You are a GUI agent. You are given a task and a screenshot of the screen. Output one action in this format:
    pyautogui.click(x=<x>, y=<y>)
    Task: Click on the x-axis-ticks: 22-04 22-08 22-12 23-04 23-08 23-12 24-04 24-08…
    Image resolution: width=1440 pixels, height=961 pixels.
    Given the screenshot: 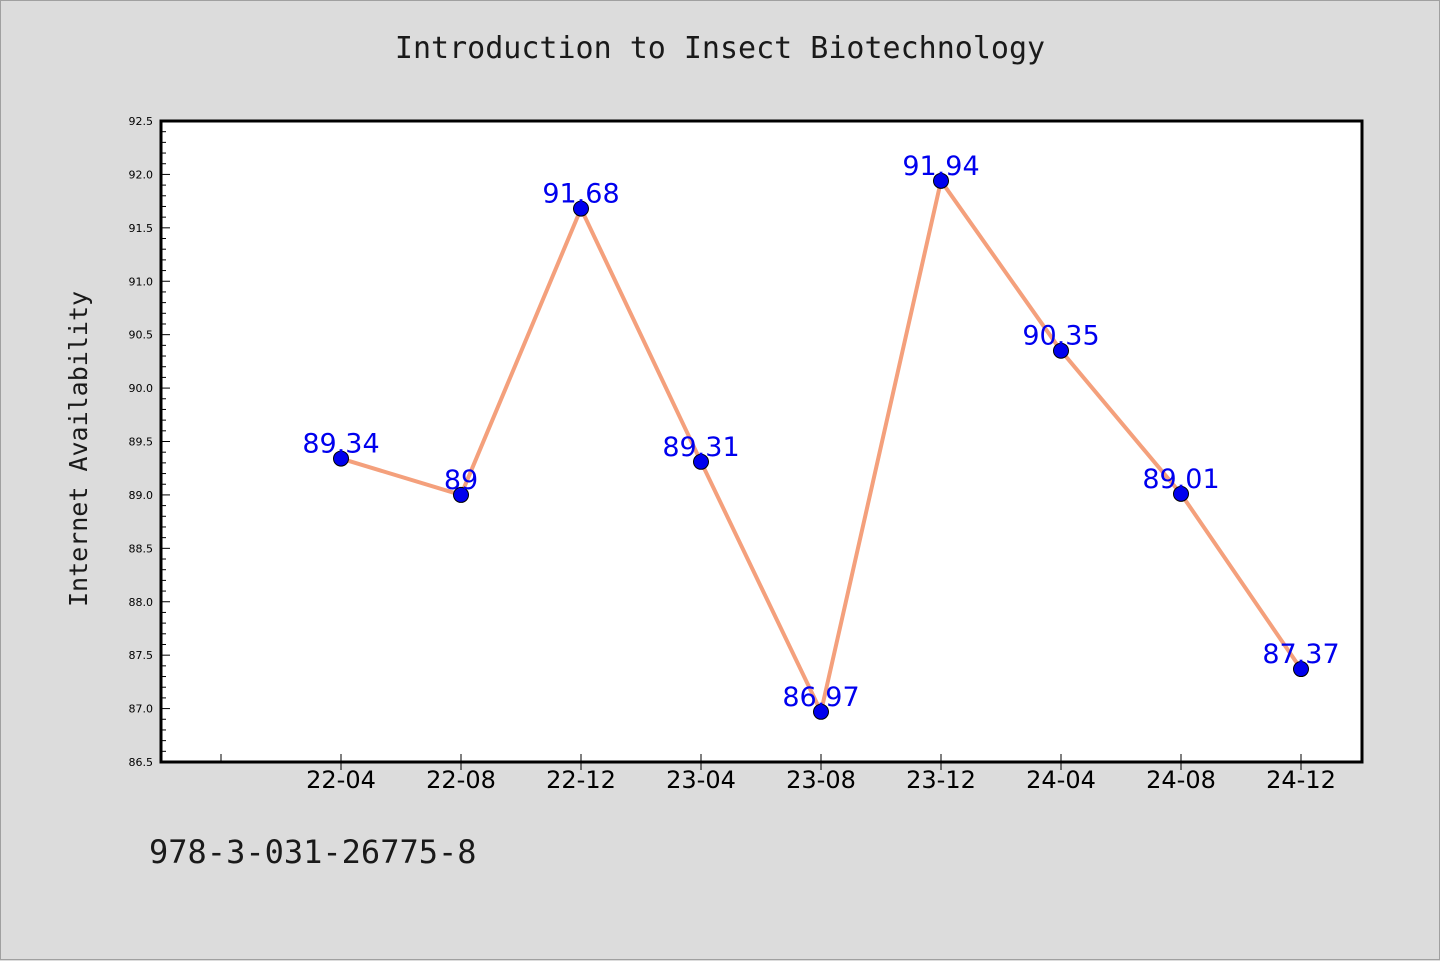 What is the action you would take?
    pyautogui.click(x=778, y=774)
    